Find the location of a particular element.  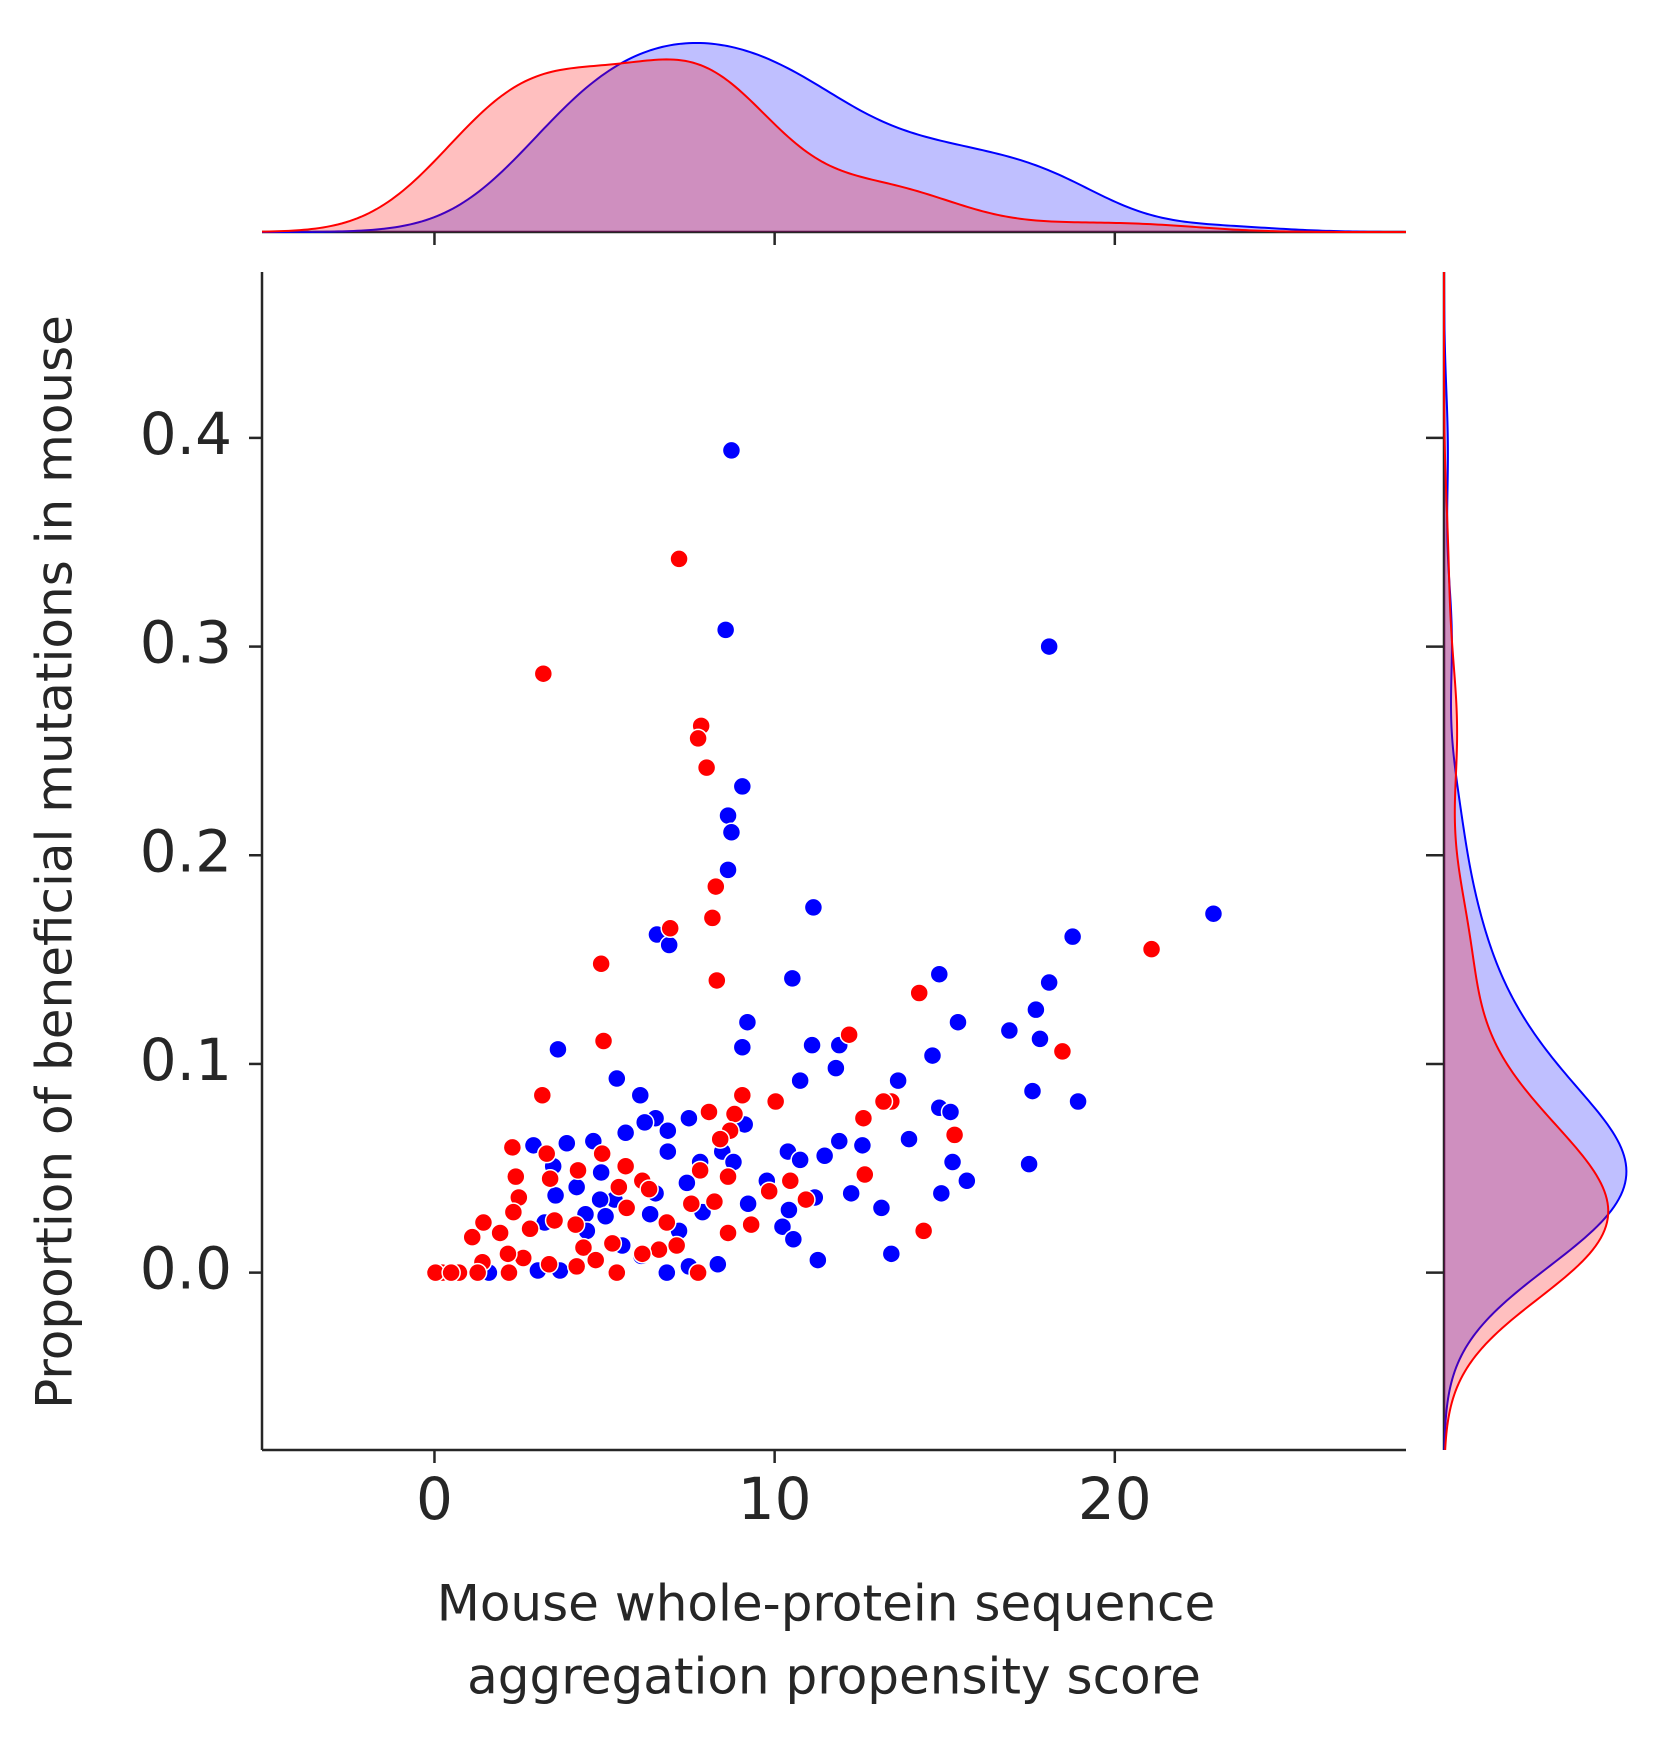

x-tick-label: 0 is located at coordinates (434, 1499).